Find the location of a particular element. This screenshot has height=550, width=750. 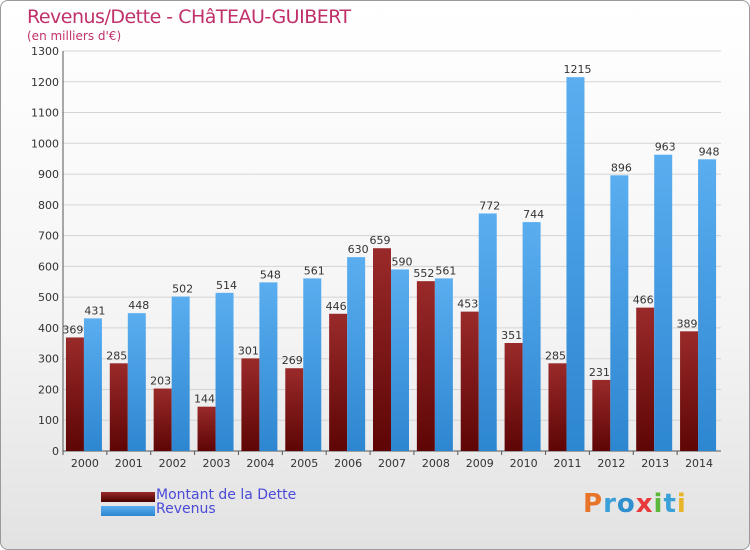

bar-debt-2007 is located at coordinates (382, 349).